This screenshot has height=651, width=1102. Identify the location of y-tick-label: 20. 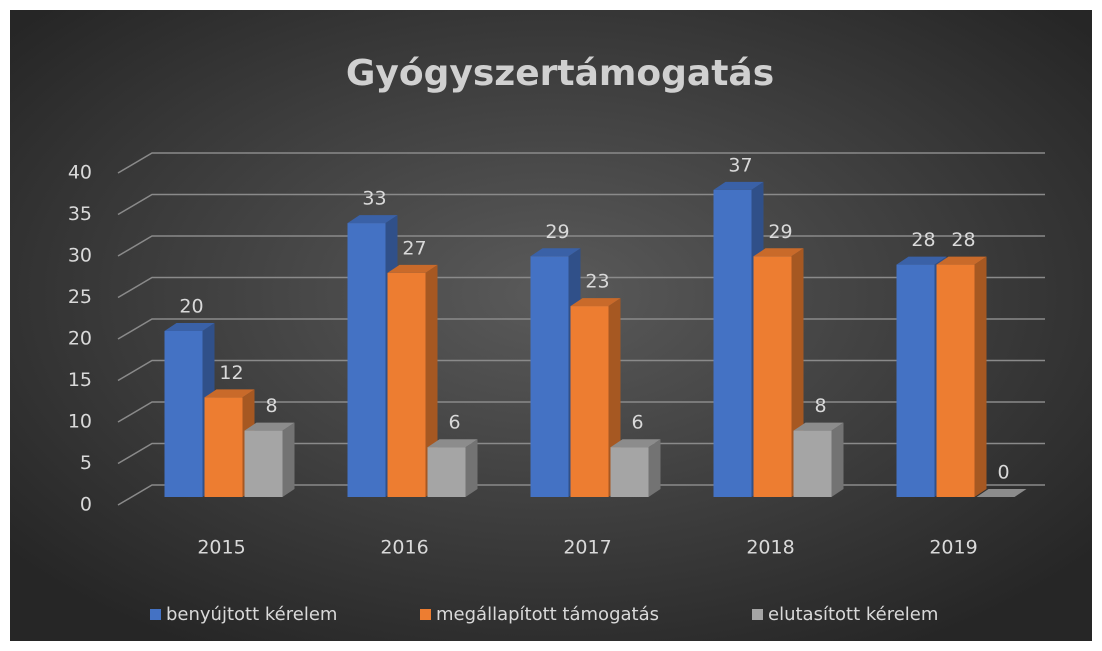
(80, 339).